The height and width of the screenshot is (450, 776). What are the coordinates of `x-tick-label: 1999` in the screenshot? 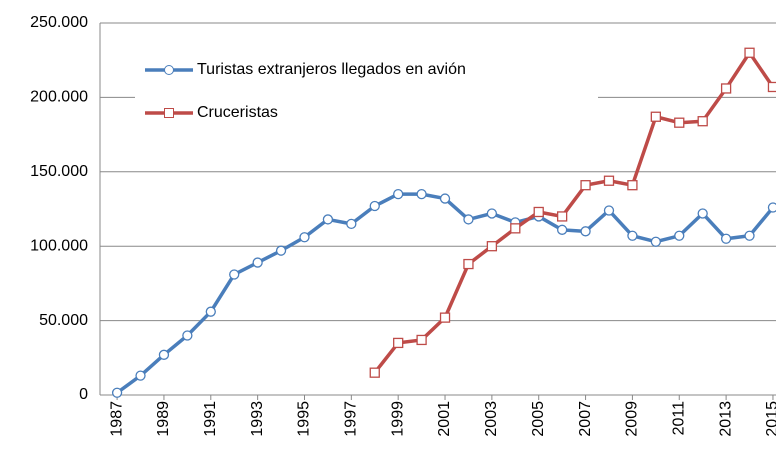 It's located at (397, 419).